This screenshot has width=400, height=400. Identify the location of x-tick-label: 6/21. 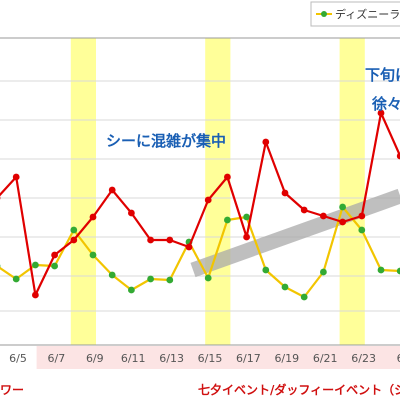
(325, 358).